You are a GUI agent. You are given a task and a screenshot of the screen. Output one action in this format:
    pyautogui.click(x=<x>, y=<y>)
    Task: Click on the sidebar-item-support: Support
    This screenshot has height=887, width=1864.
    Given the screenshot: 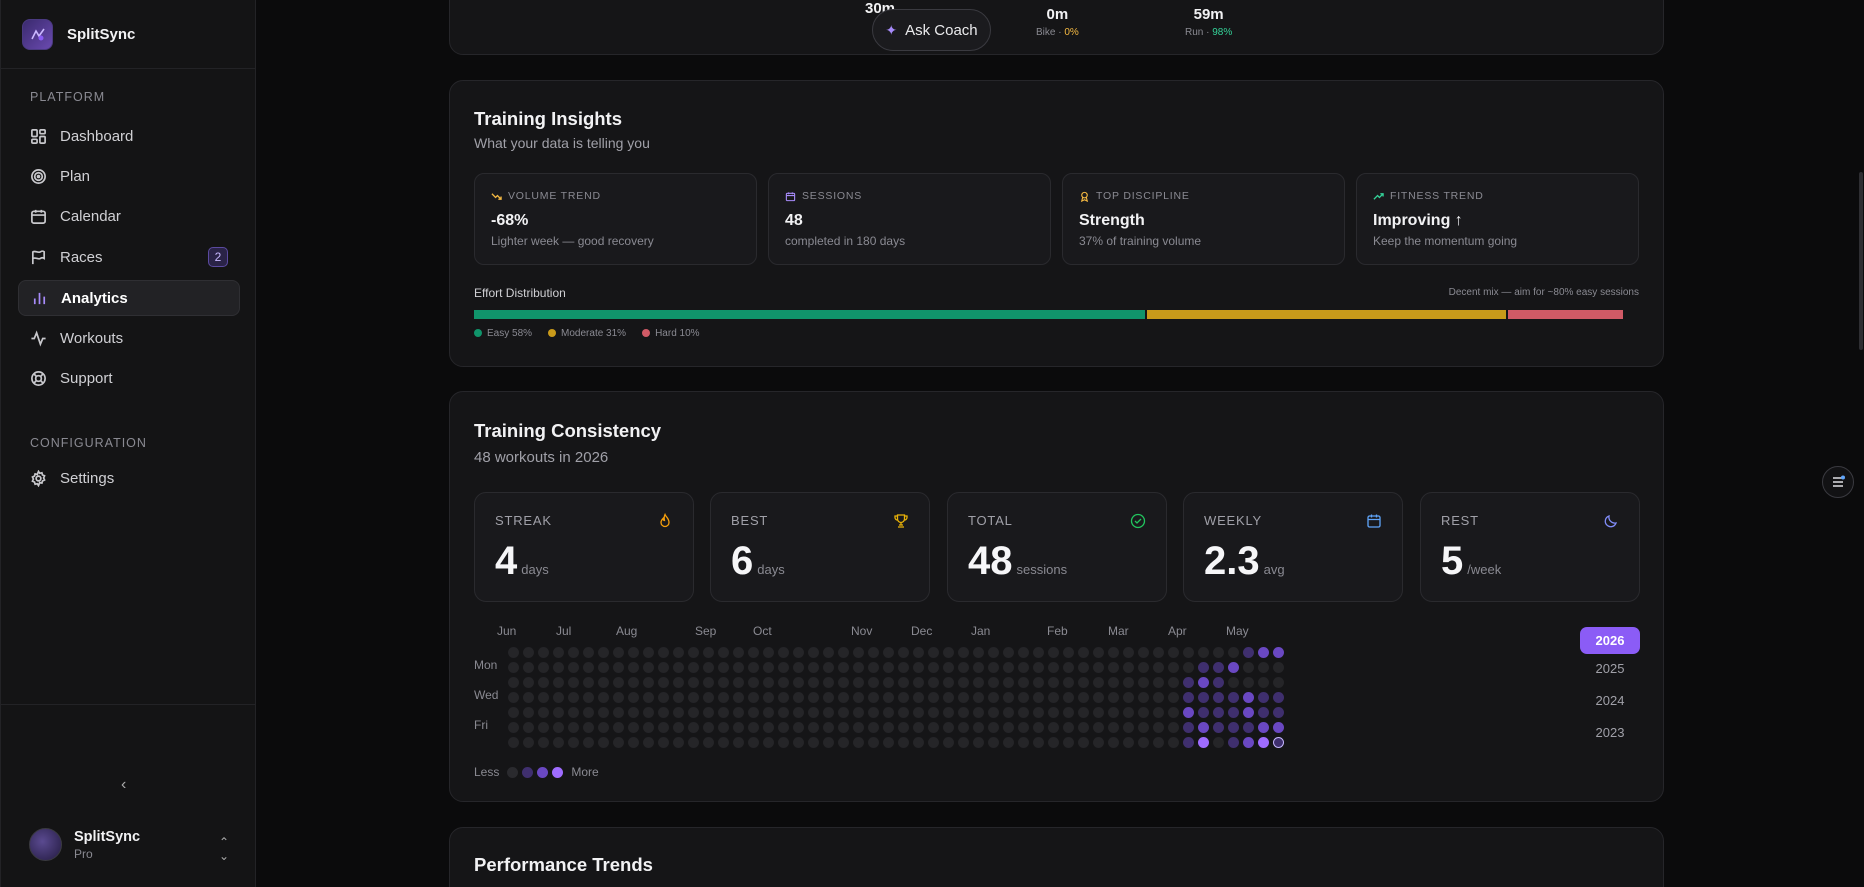 What is the action you would take?
    pyautogui.click(x=129, y=378)
    